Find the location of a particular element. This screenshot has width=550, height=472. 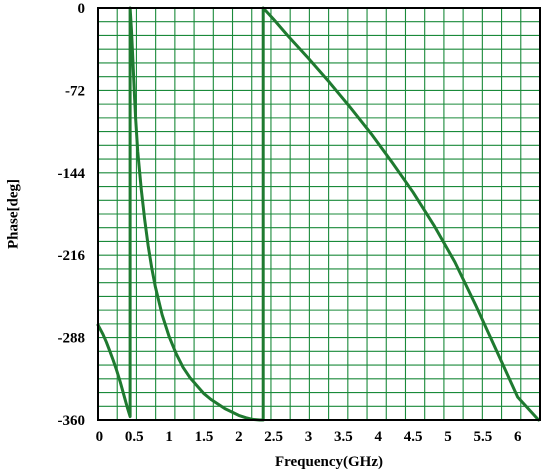

x-tick-label: 5 is located at coordinates (448, 437).